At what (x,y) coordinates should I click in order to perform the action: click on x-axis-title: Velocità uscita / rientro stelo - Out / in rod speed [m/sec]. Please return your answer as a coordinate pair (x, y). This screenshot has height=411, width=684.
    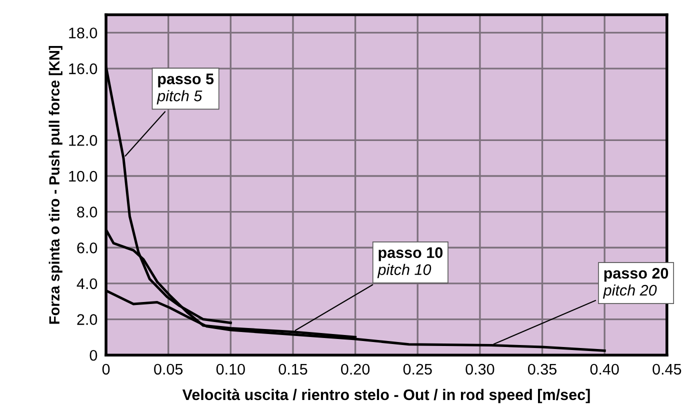
    Looking at the image, I should click on (386, 396).